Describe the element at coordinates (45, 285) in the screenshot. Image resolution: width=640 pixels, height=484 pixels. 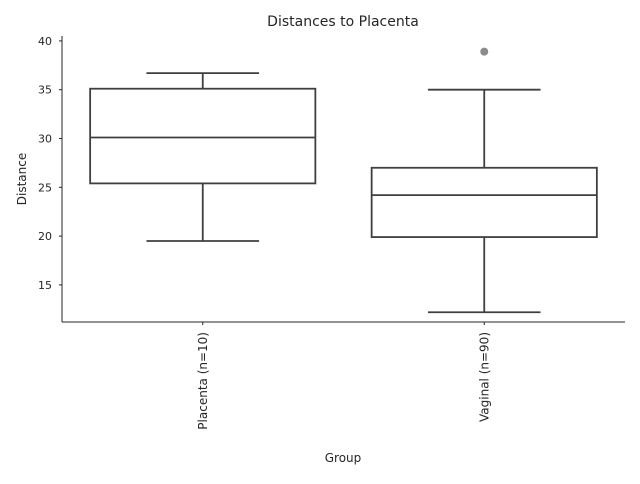
I see `y-tick-label: 15` at that location.